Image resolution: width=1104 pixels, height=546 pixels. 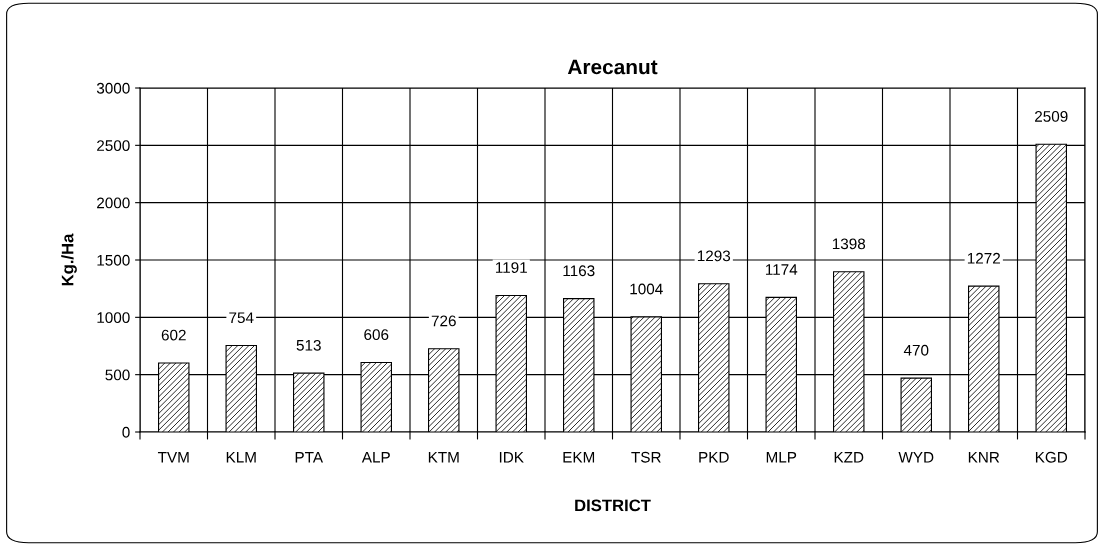 What do you see at coordinates (309, 457) in the screenshot?
I see `x-tick-label: PTA` at bounding box center [309, 457].